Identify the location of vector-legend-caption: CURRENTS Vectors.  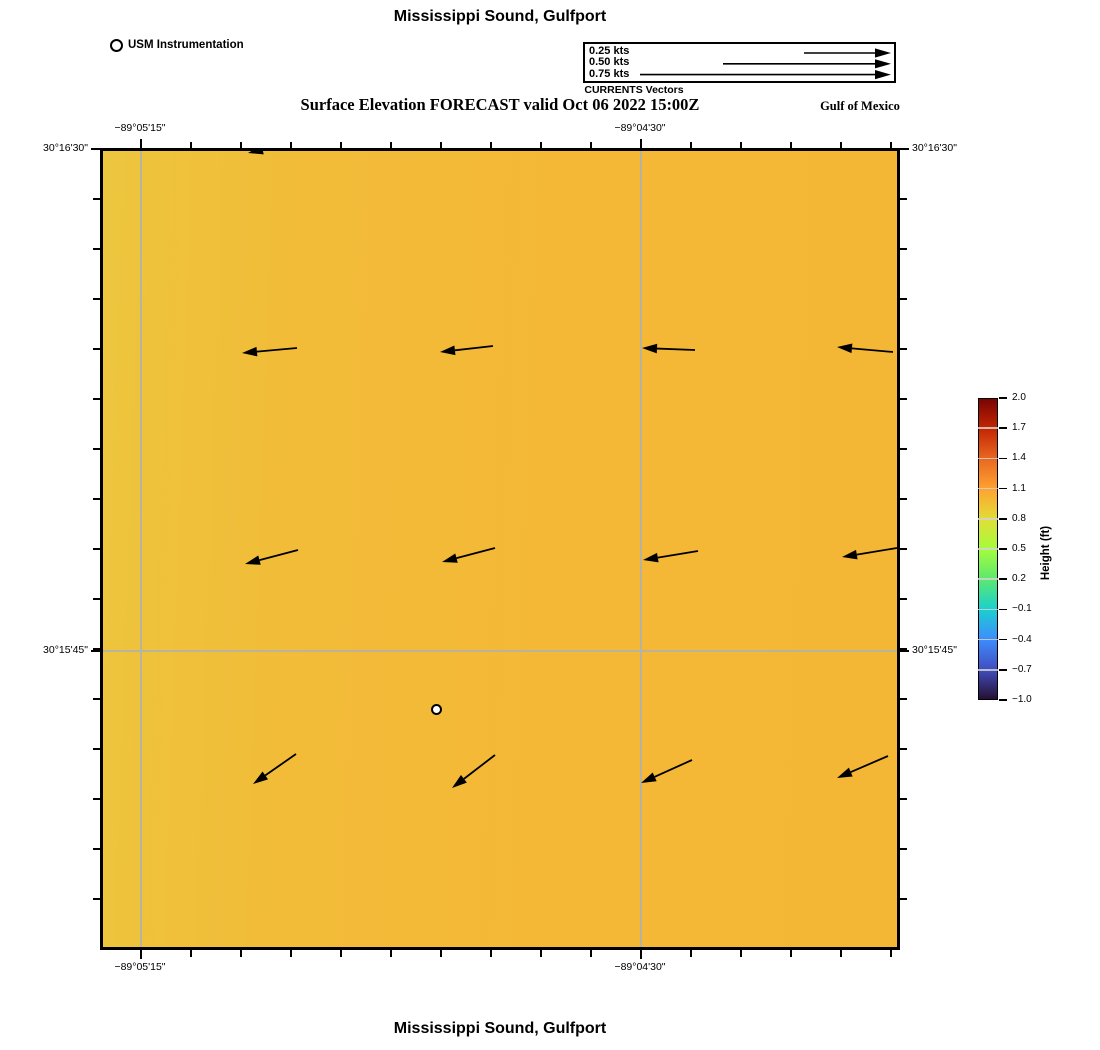
(634, 90).